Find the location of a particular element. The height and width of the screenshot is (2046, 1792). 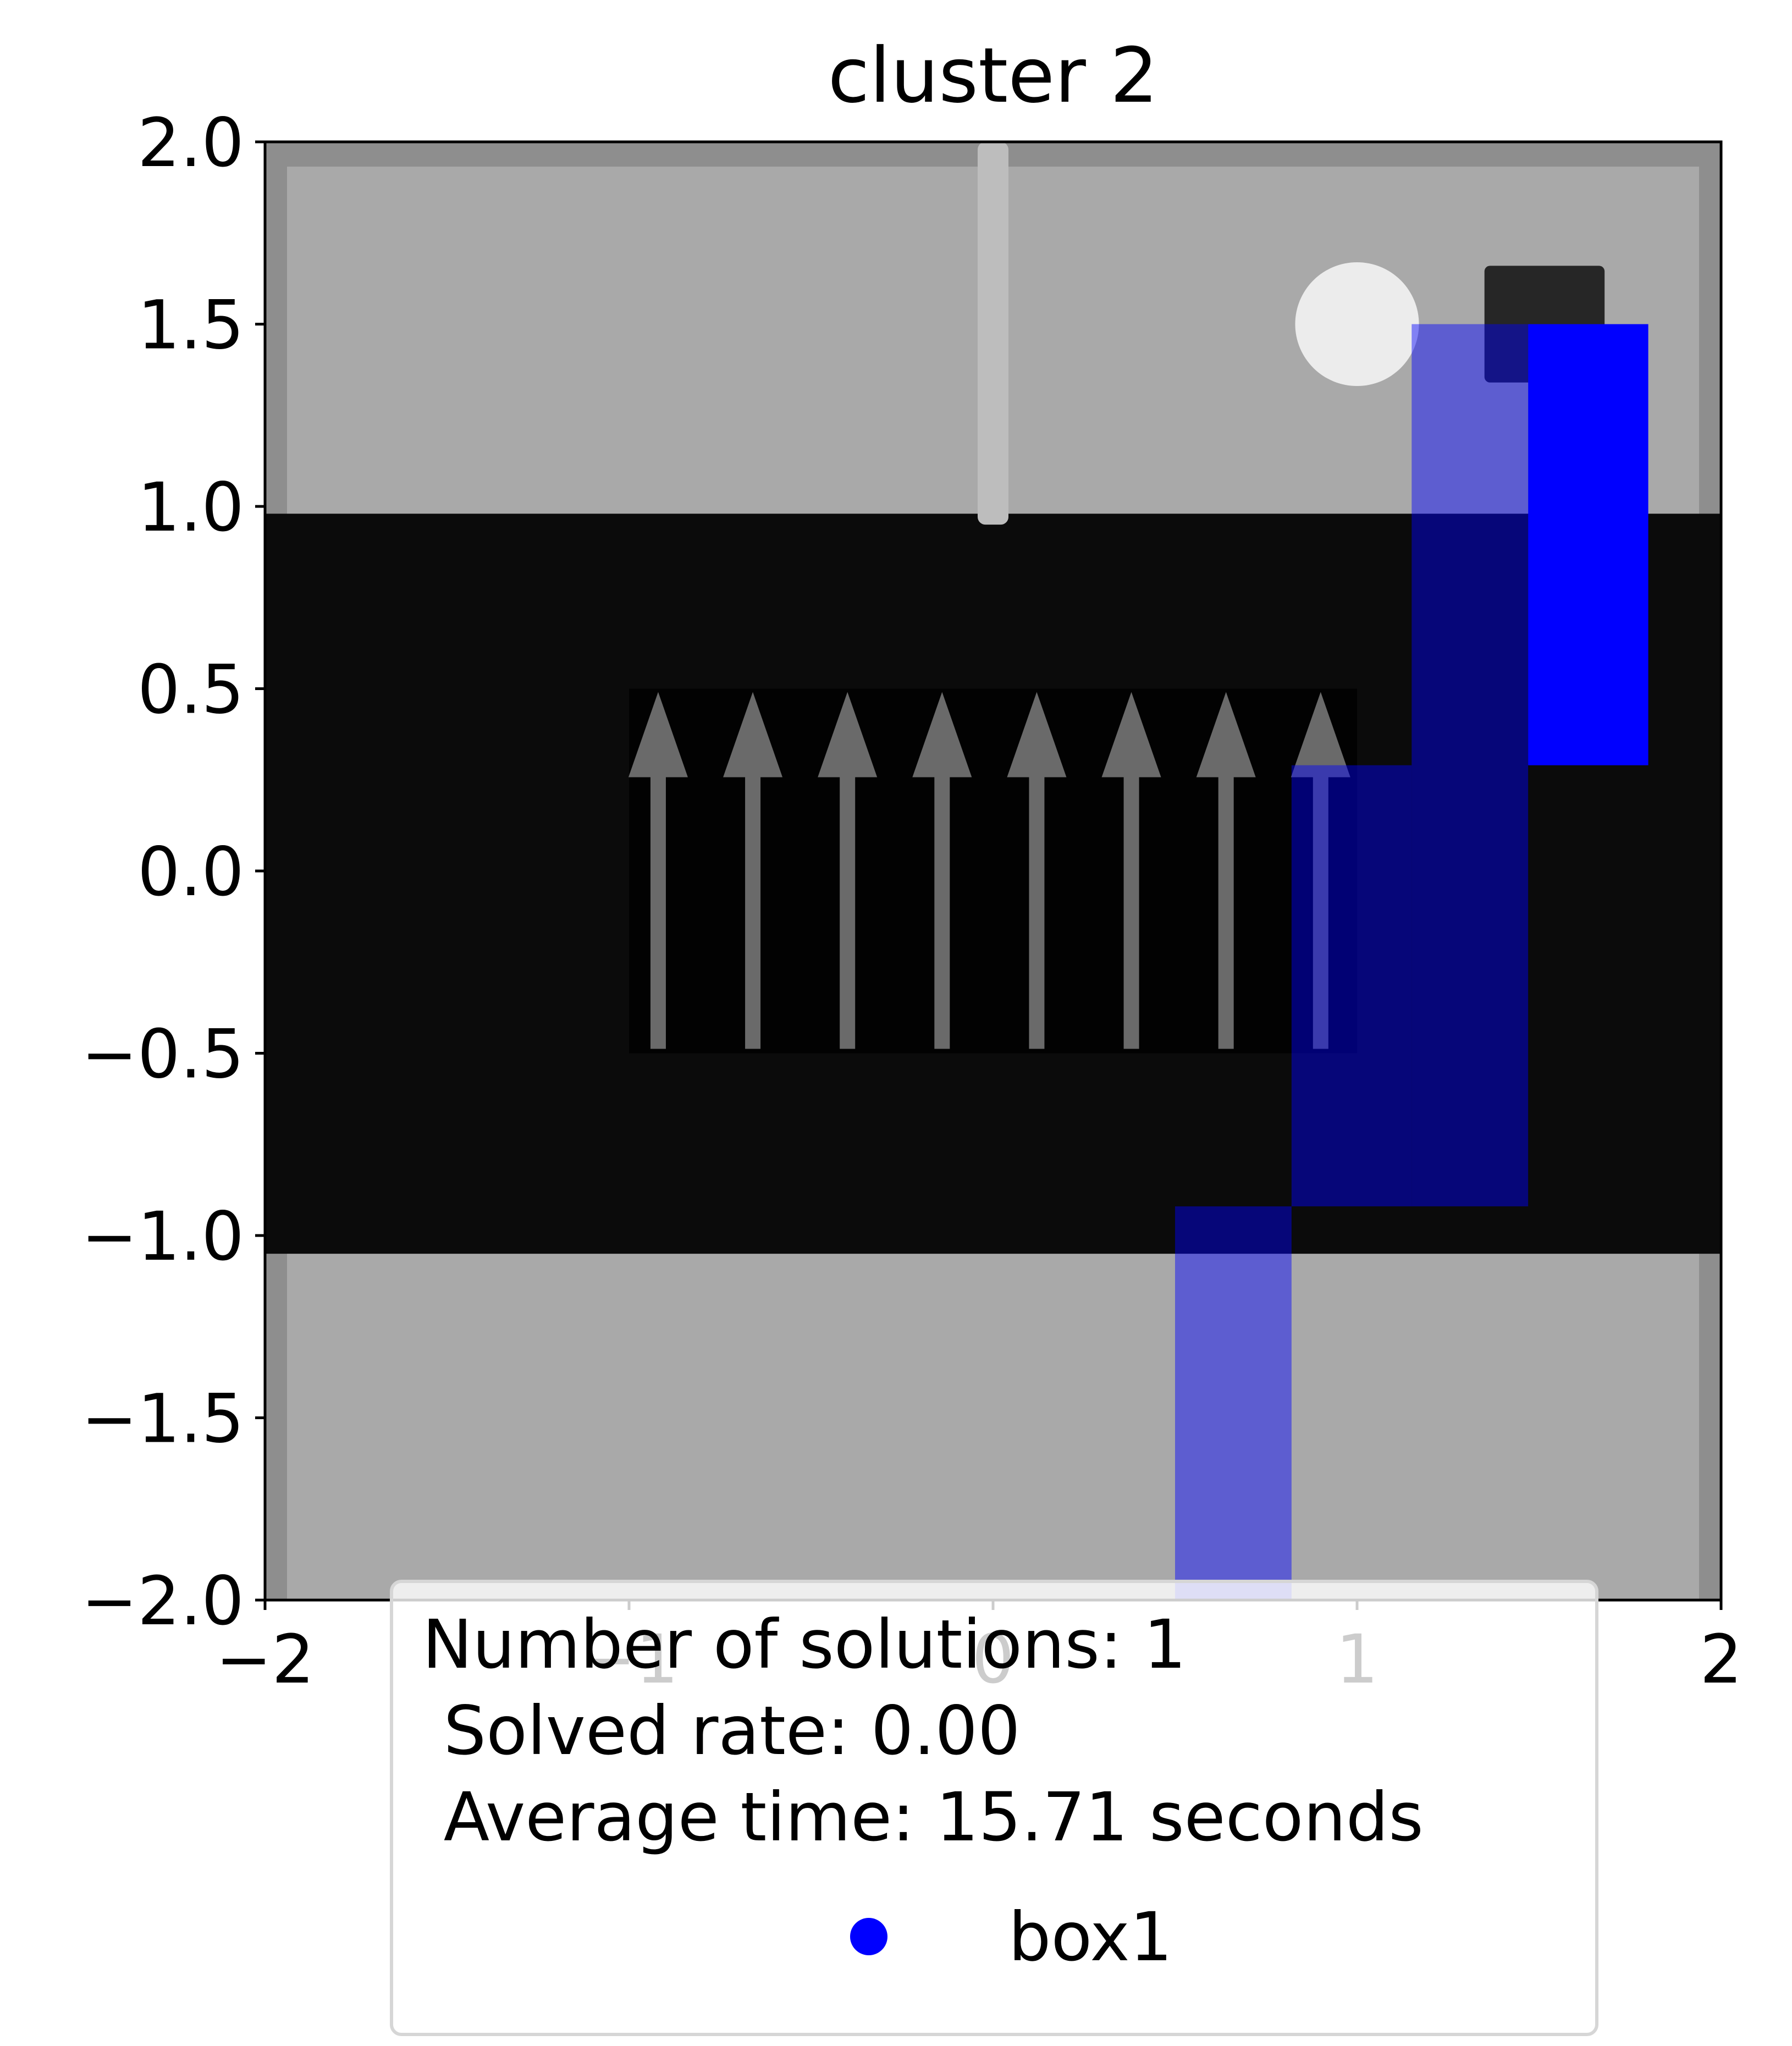

legend-line-solutions: Number of solutions: 1 is located at coordinates (804, 1645).